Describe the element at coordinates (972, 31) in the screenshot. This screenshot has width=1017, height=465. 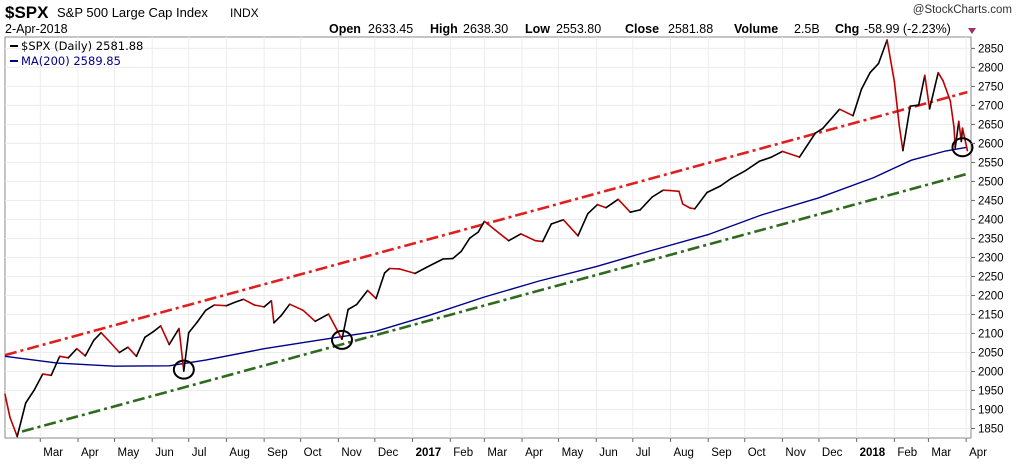
I see `down-triangle-icon` at that location.